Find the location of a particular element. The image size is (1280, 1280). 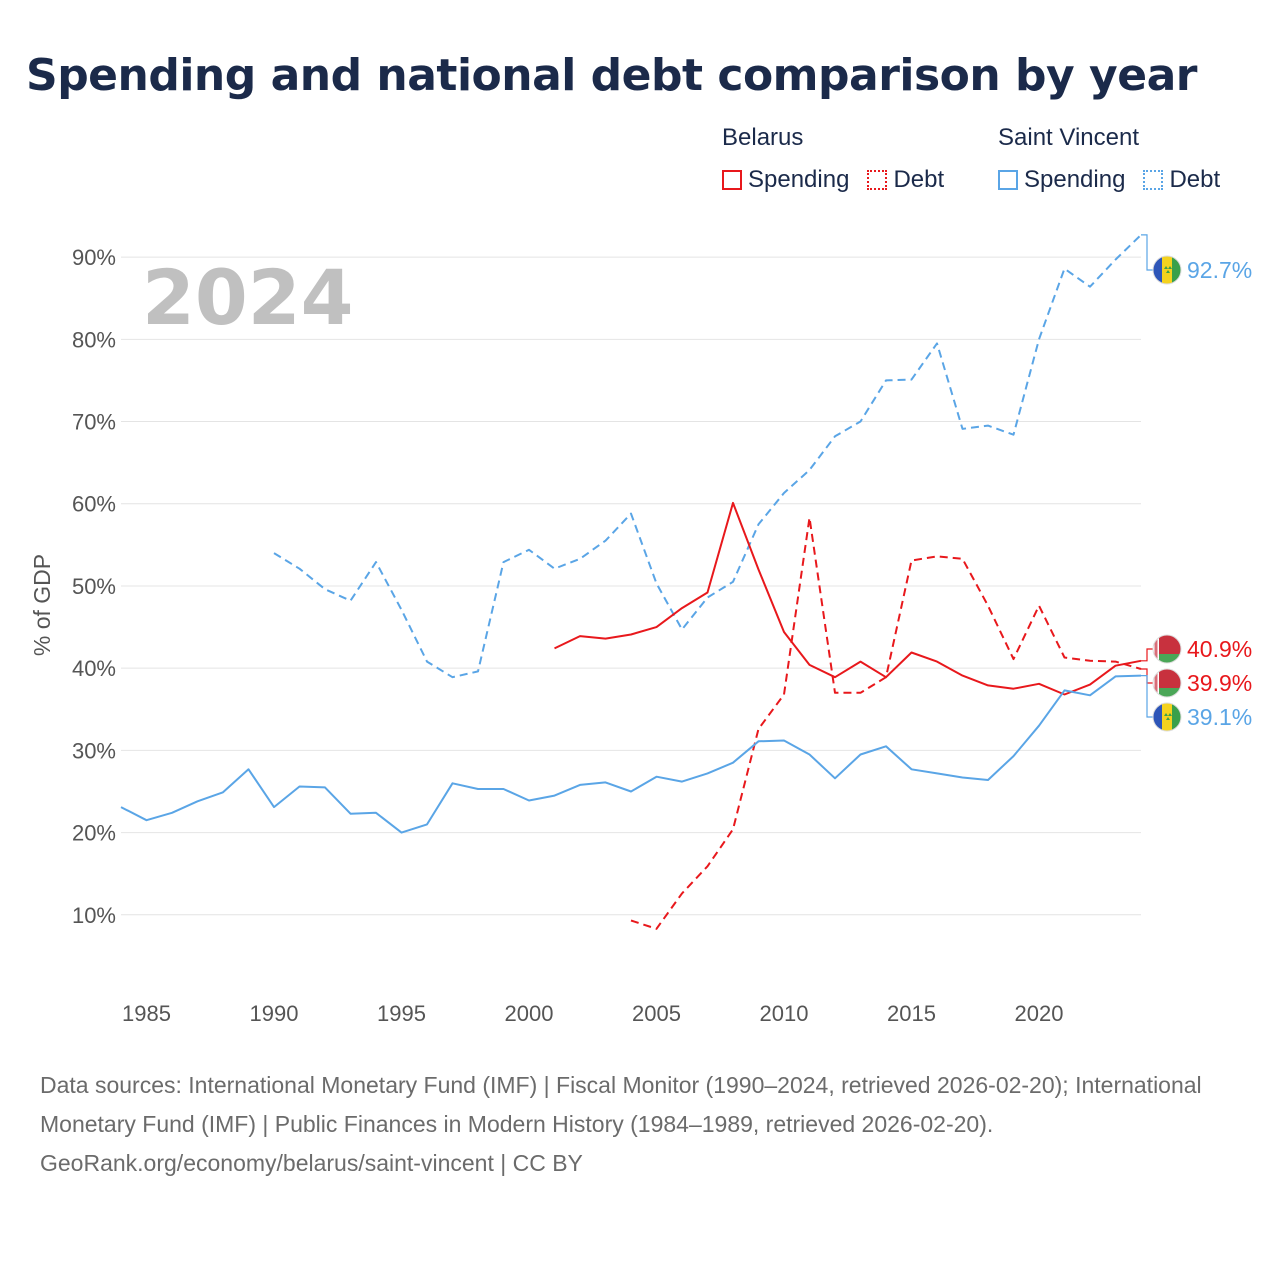

legend-group-name: Belarus is located at coordinates (763, 137).